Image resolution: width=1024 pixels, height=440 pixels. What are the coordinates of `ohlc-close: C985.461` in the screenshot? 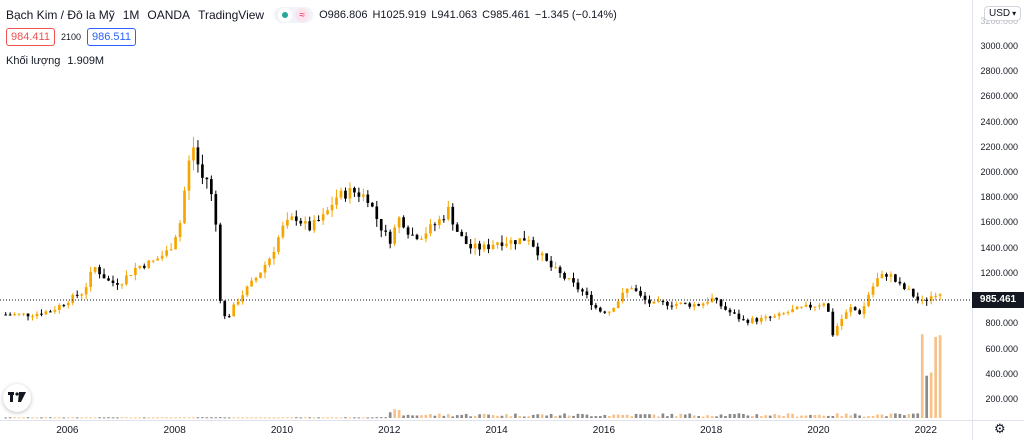 It's located at (506, 15).